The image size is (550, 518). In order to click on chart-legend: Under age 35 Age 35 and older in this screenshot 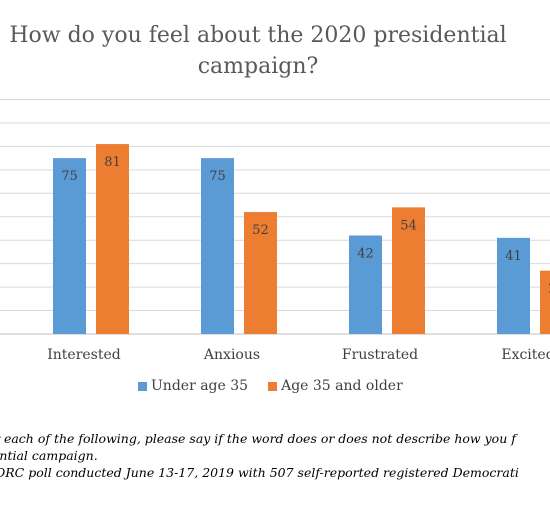, I will do `click(270, 386)`.